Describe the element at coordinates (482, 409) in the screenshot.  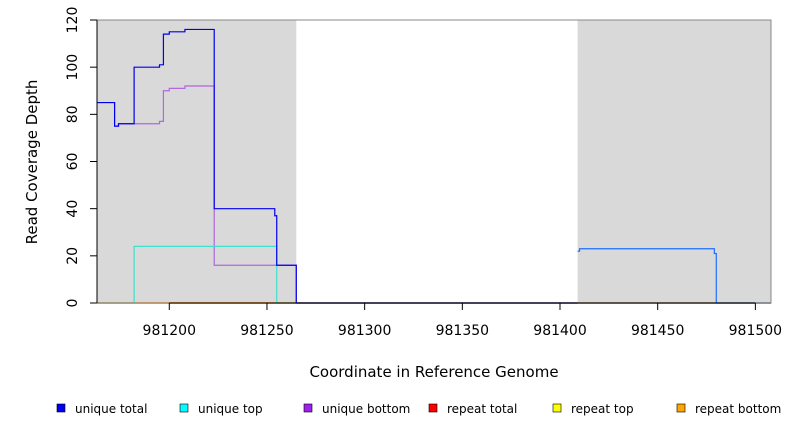
I see `legend-label: repeat total` at that location.